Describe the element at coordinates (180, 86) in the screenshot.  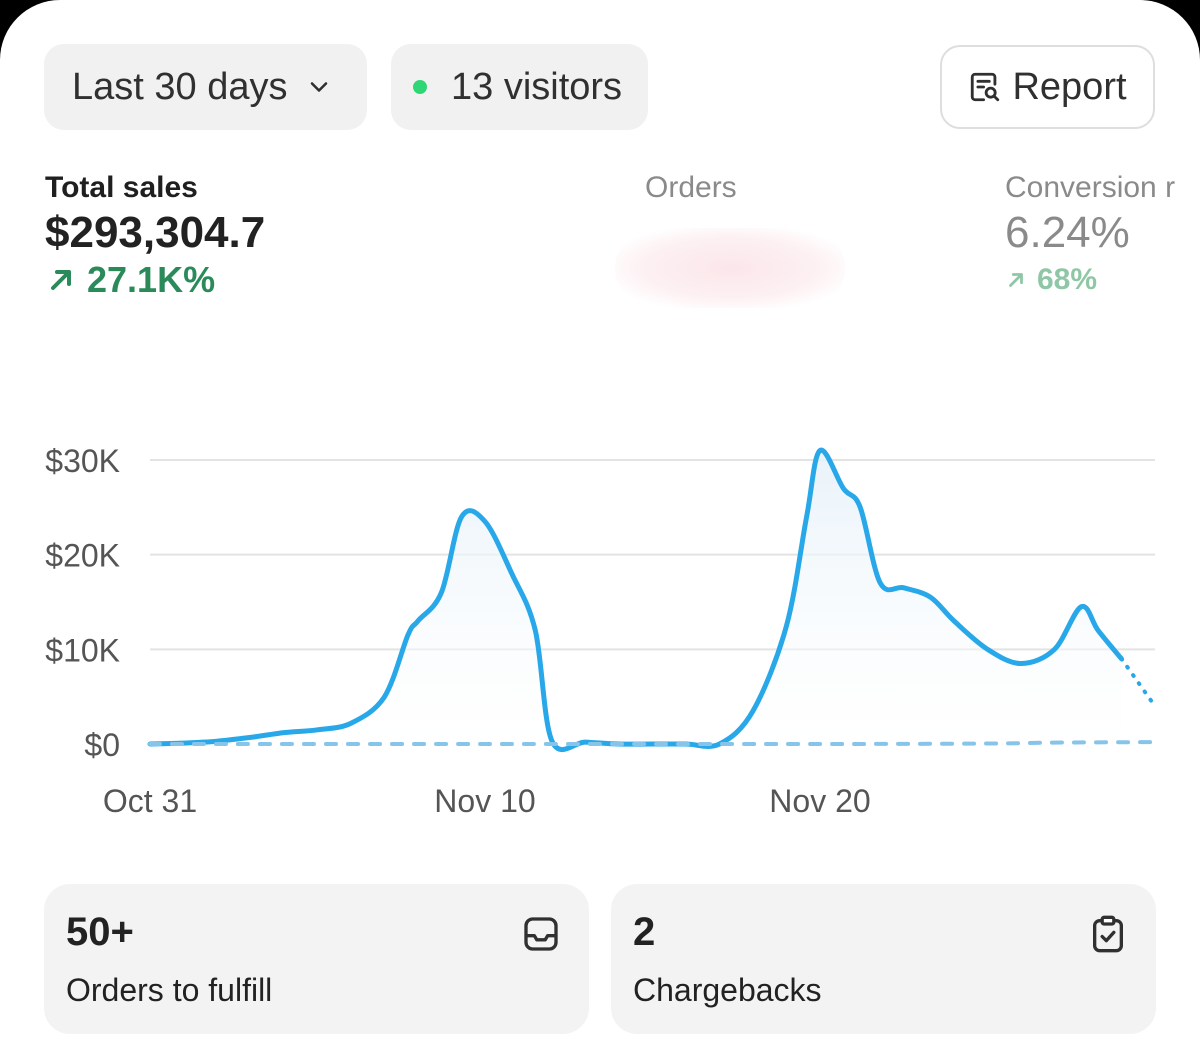
I see `date-range-label: Last 30 days` at that location.